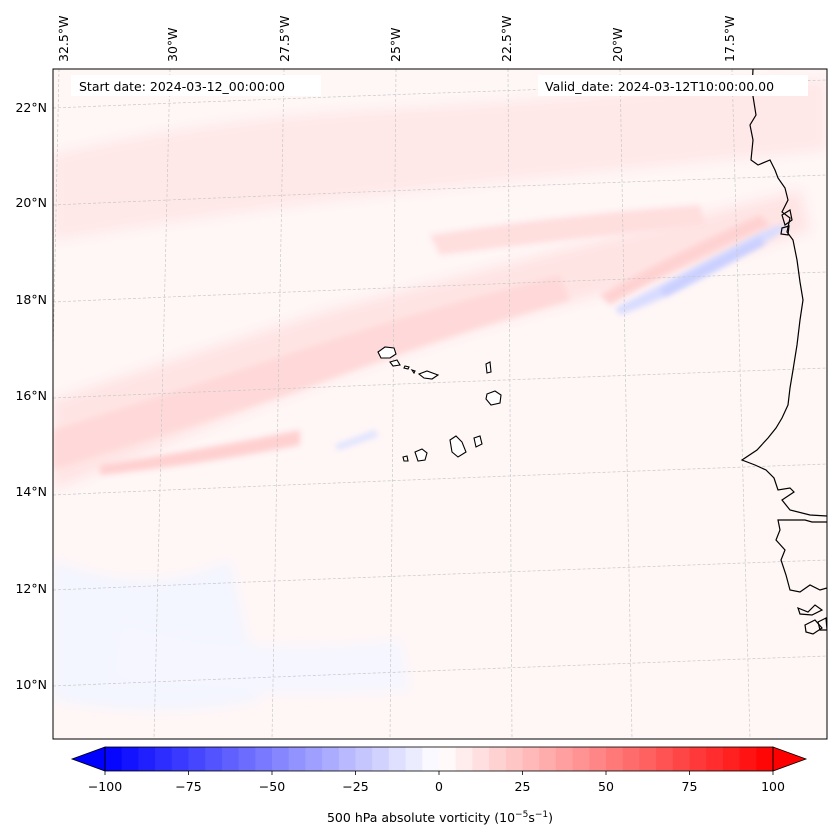  I want to click on colorbar-ticks: −100 −75 −50 −25 0 25 50 75 100, so click(436, 782).